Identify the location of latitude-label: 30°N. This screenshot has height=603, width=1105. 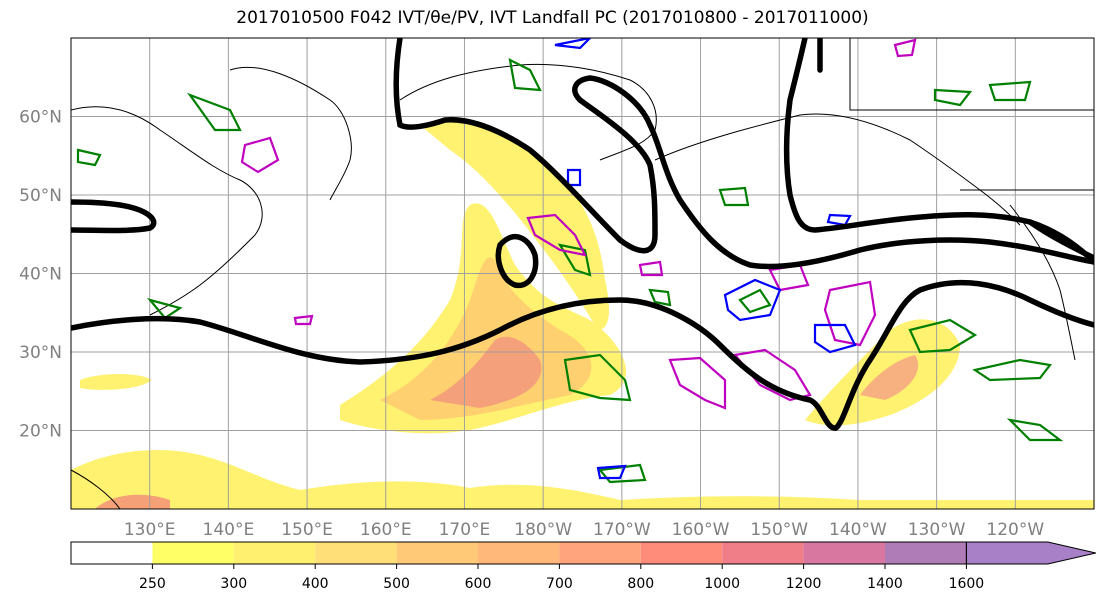
(40, 353).